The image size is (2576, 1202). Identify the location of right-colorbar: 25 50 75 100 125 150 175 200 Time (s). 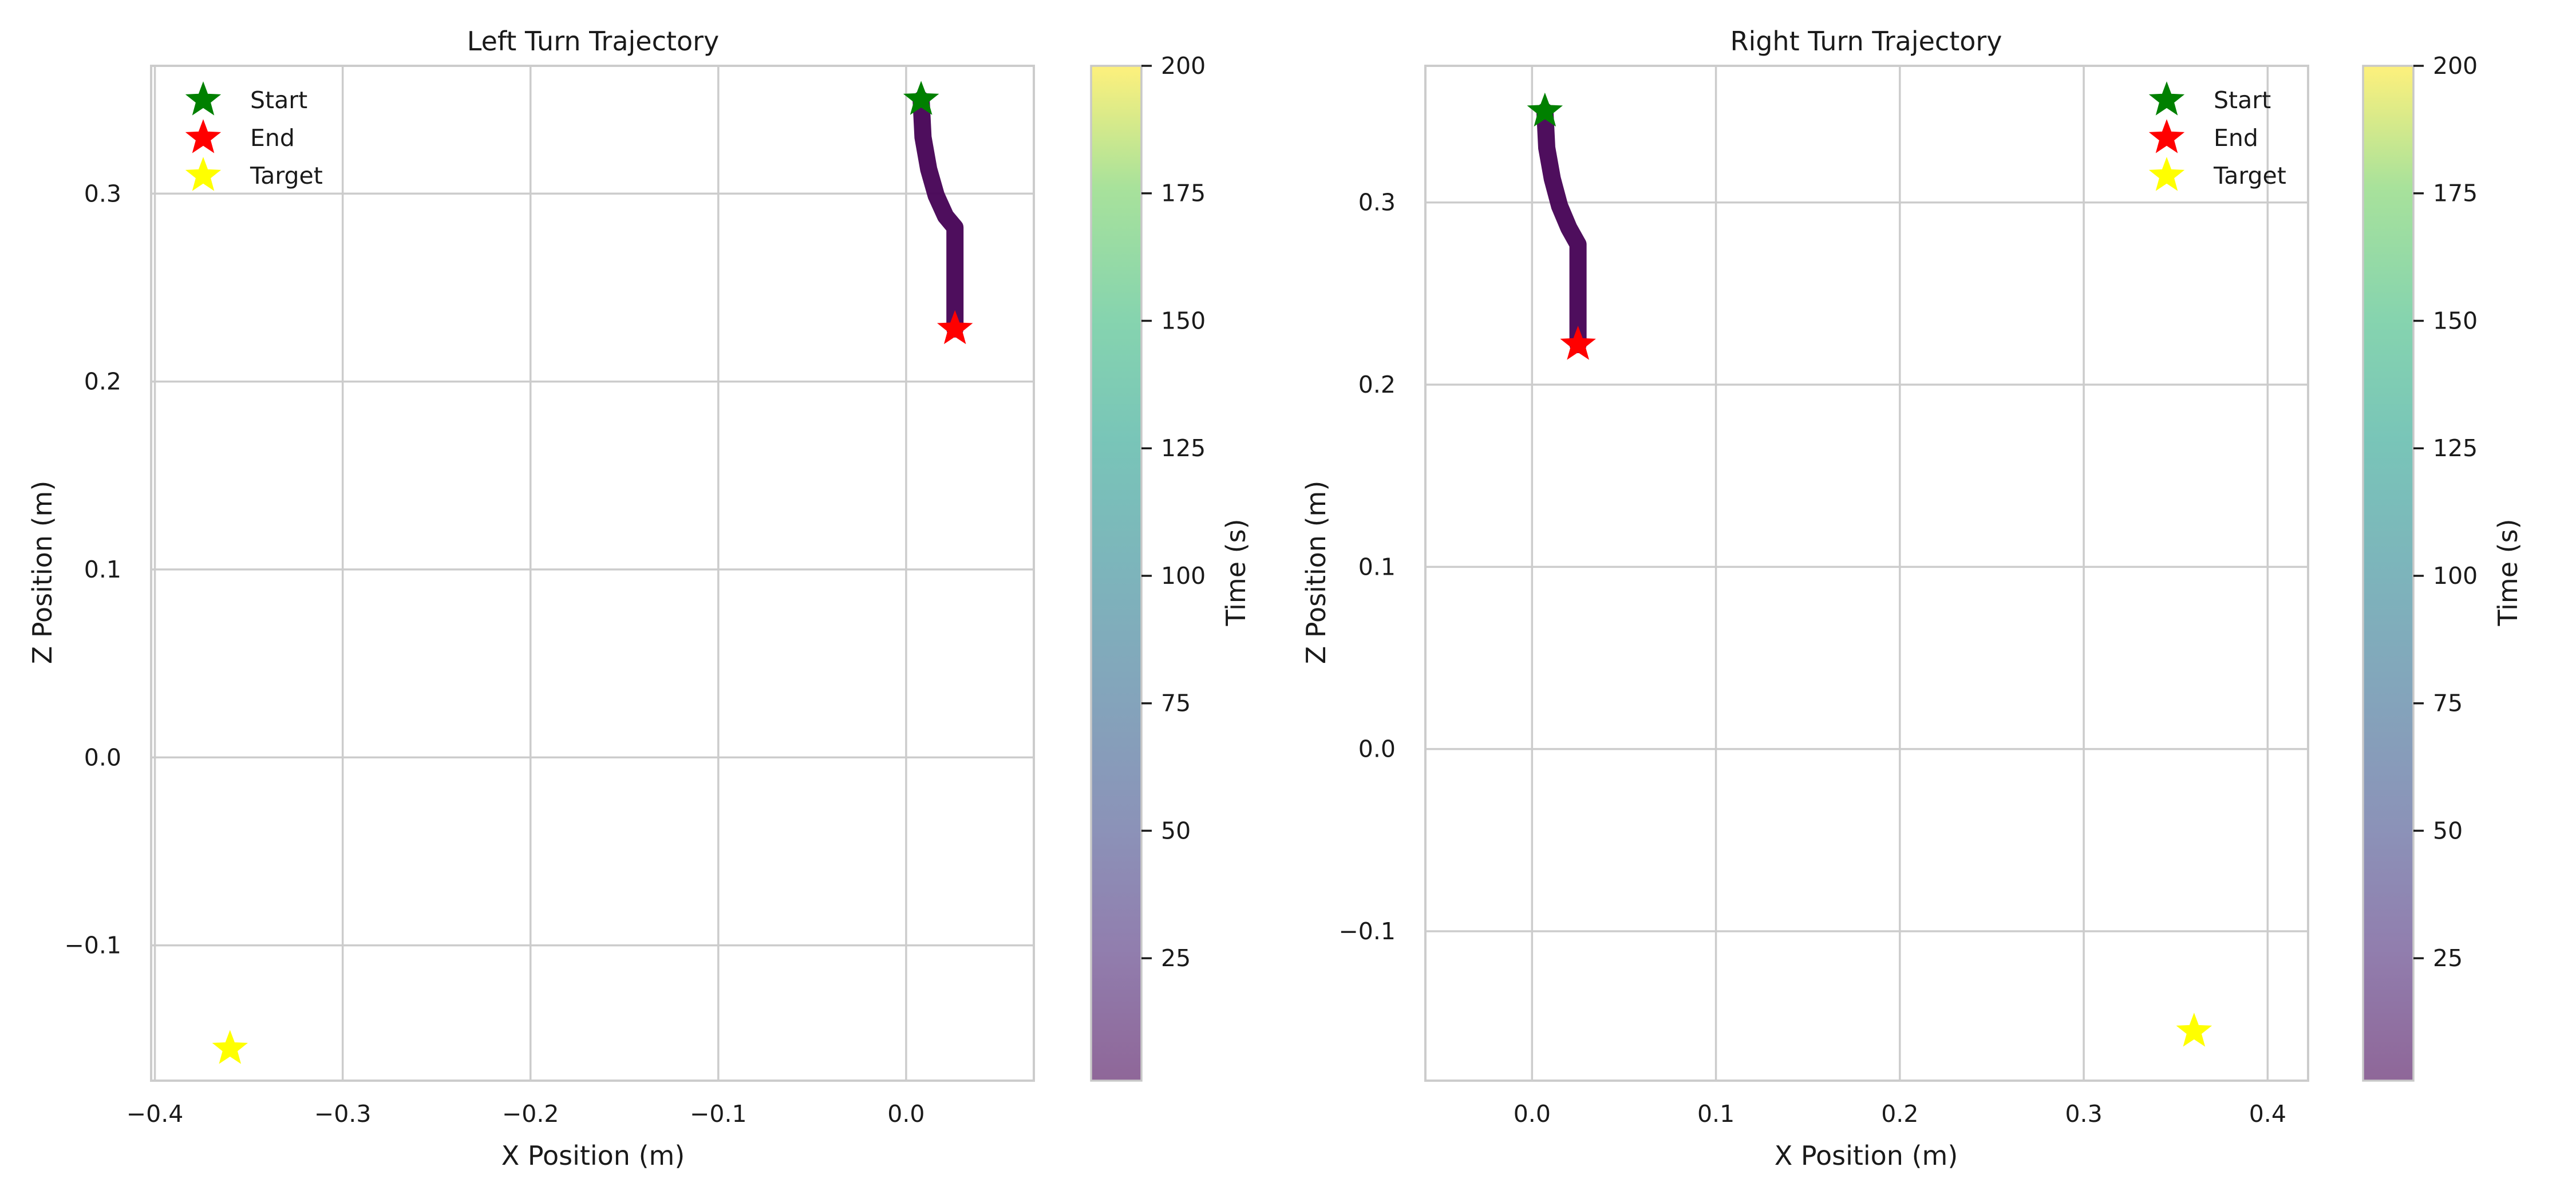
(2442, 567).